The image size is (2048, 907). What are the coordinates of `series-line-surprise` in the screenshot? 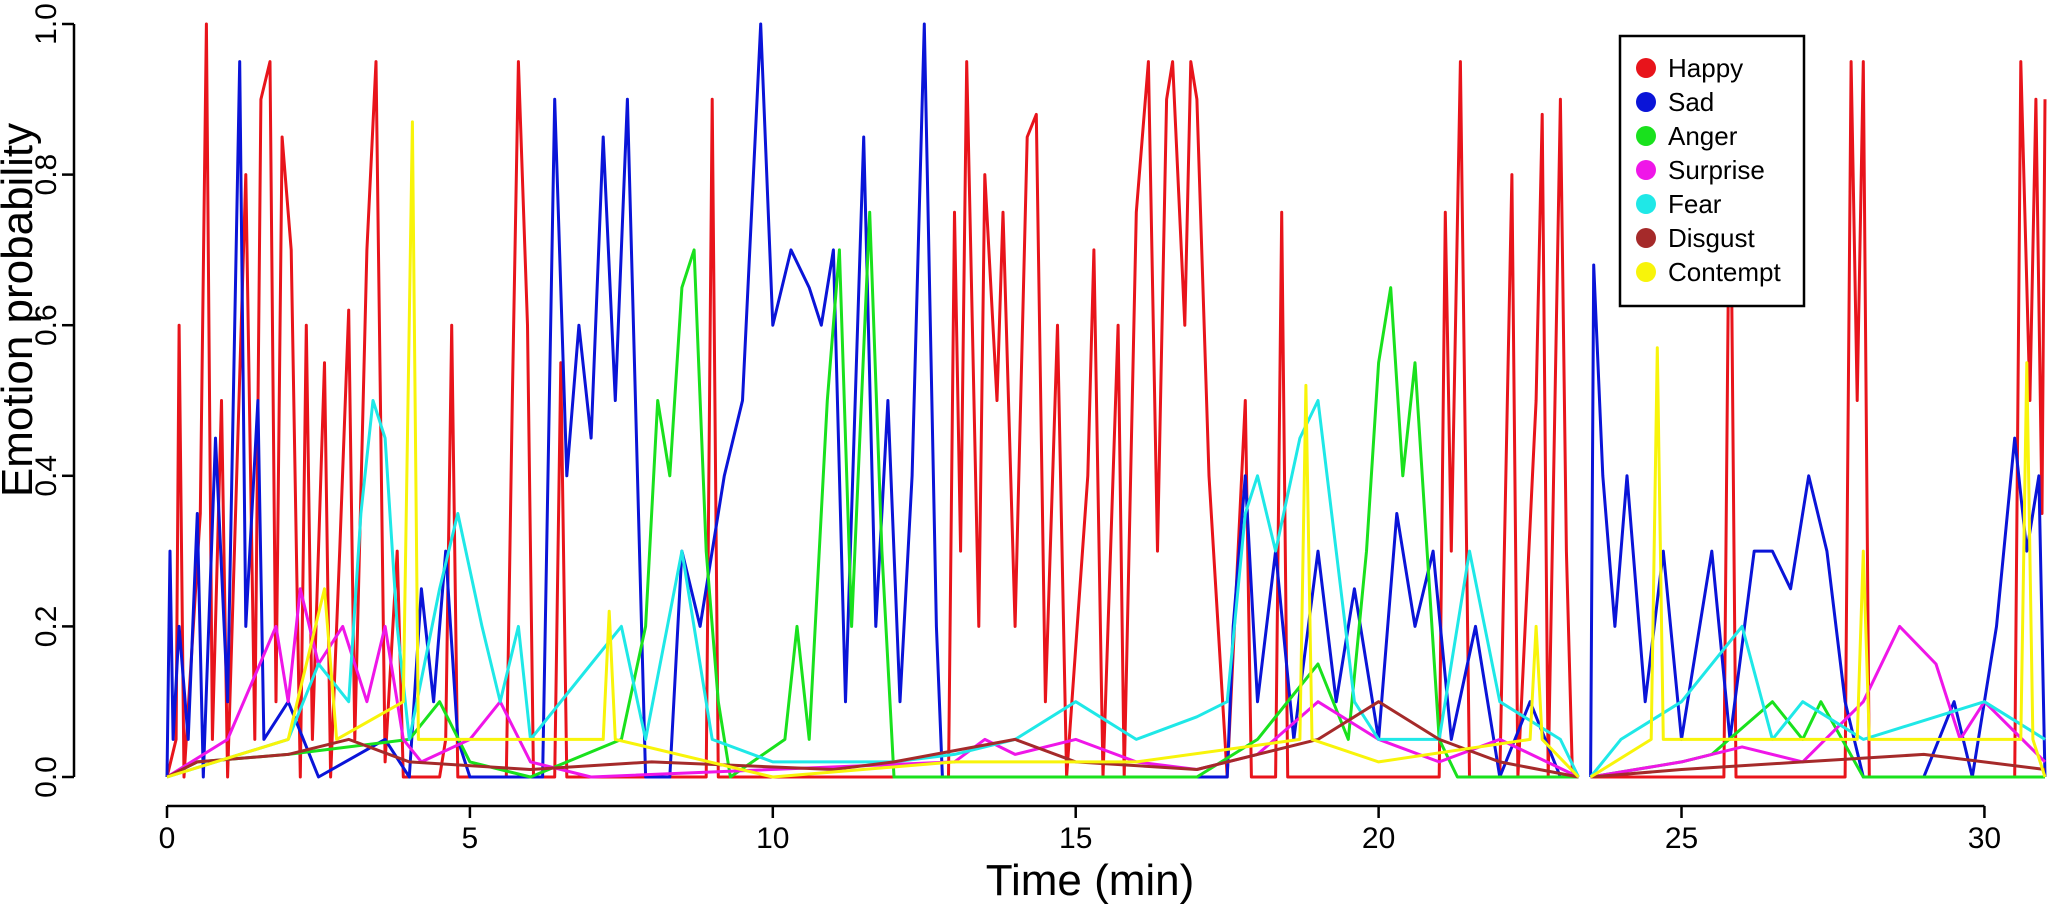 It's located at (873, 683).